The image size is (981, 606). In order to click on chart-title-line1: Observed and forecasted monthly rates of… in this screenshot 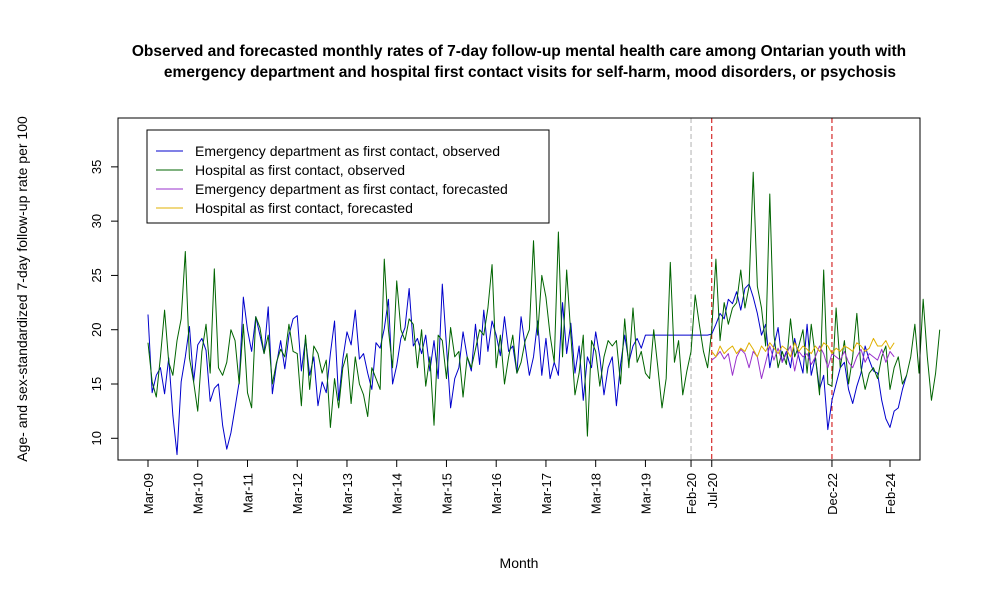, I will do `click(519, 51)`.